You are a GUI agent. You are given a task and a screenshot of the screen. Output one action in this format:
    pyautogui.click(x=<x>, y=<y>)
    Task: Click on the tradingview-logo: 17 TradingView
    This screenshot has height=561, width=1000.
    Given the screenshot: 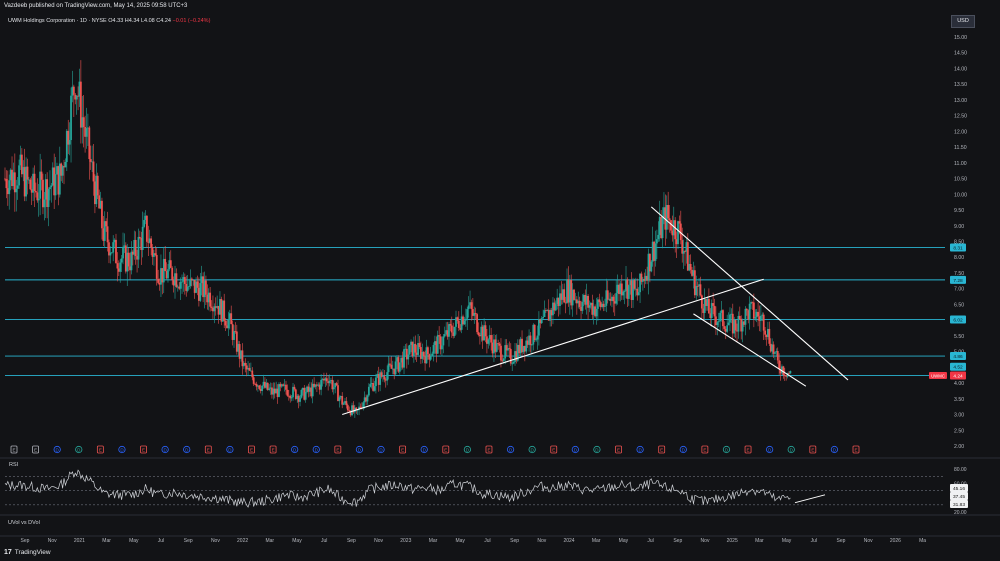 What is the action you would take?
    pyautogui.click(x=27, y=552)
    